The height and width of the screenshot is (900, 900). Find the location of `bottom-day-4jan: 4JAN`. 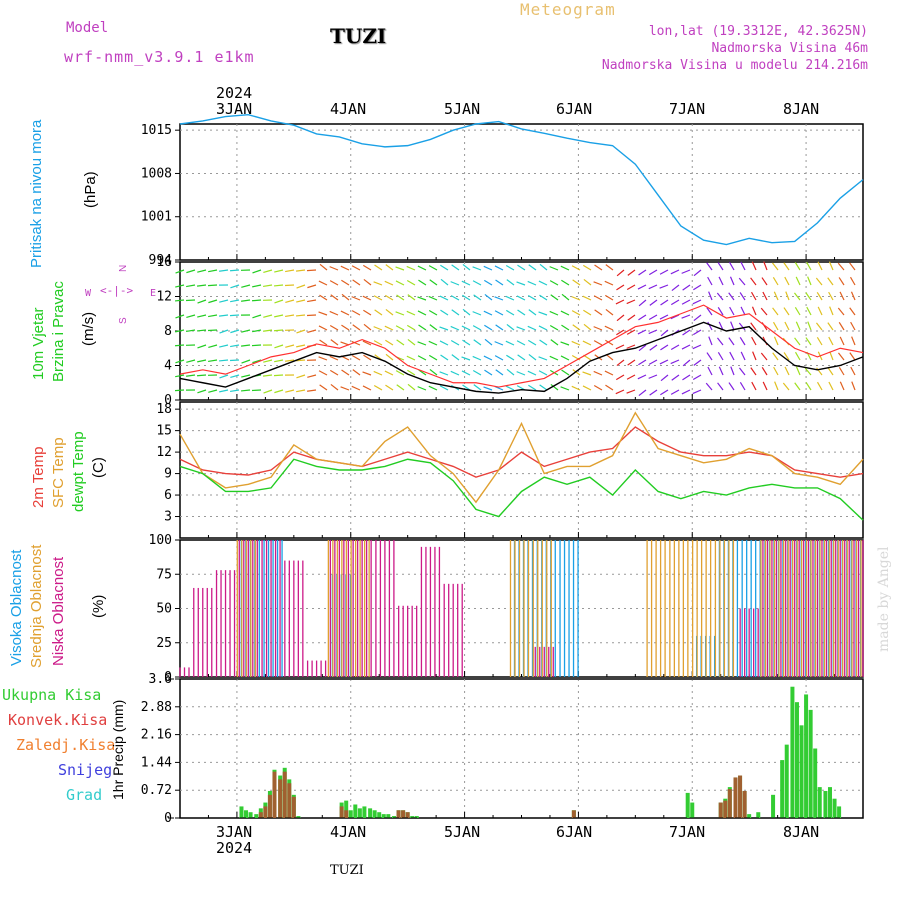

bottom-day-4jan: 4JAN is located at coordinates (348, 832).